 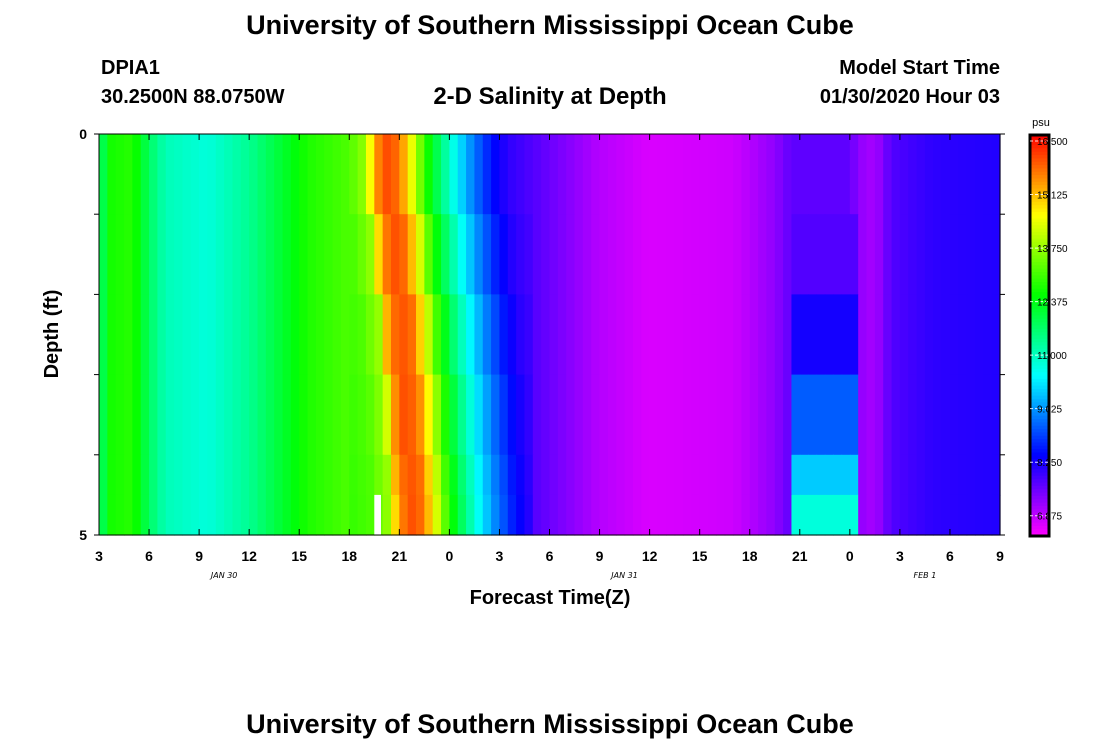 I want to click on y-tick-label: 0, so click(x=83, y=134).